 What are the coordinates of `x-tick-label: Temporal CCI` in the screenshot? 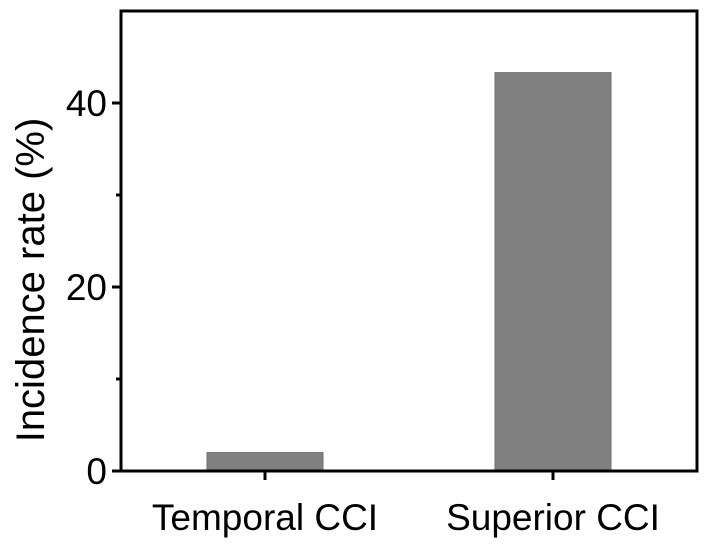 It's located at (265, 517).